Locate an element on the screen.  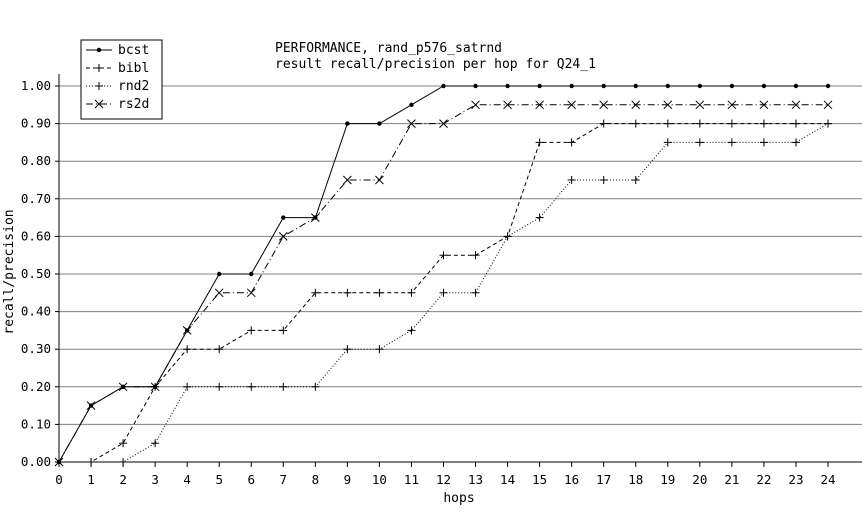
x-tick-label: 12 is located at coordinates (443, 479).